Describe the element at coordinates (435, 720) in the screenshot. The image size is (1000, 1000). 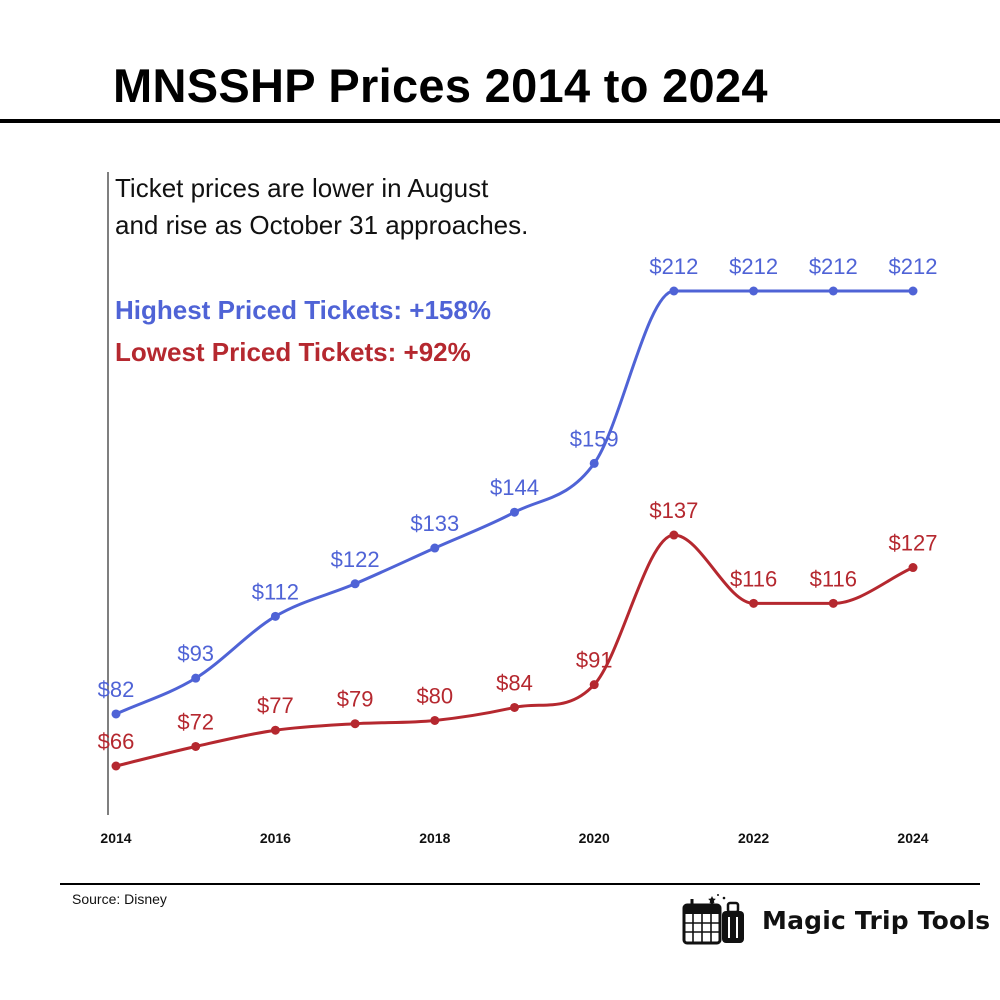
I see `low-point-2018` at that location.